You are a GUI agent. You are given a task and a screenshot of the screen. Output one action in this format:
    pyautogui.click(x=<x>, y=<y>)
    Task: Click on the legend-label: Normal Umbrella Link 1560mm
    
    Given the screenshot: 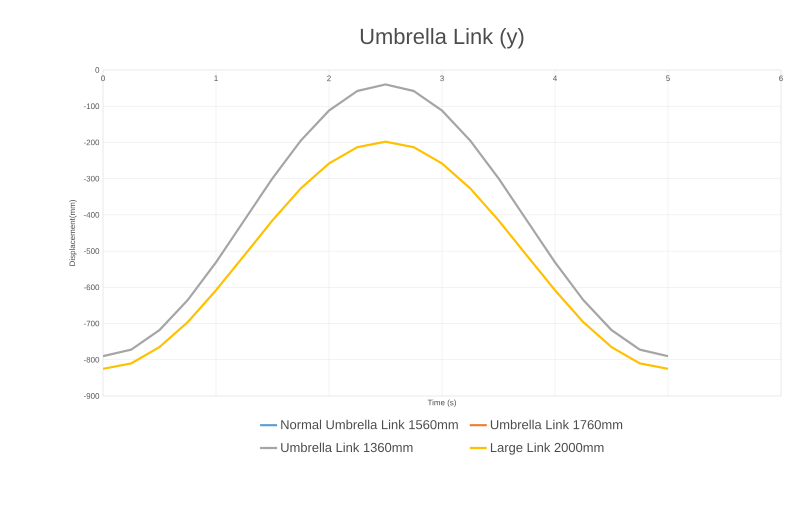 What is the action you would take?
    pyautogui.click(x=369, y=425)
    